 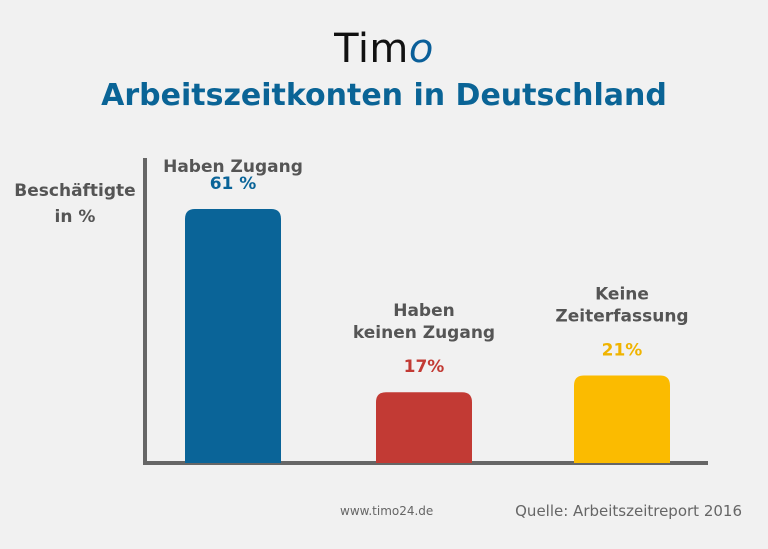 What do you see at coordinates (75, 217) in the screenshot?
I see `y-axis-label-line-2: in %` at bounding box center [75, 217].